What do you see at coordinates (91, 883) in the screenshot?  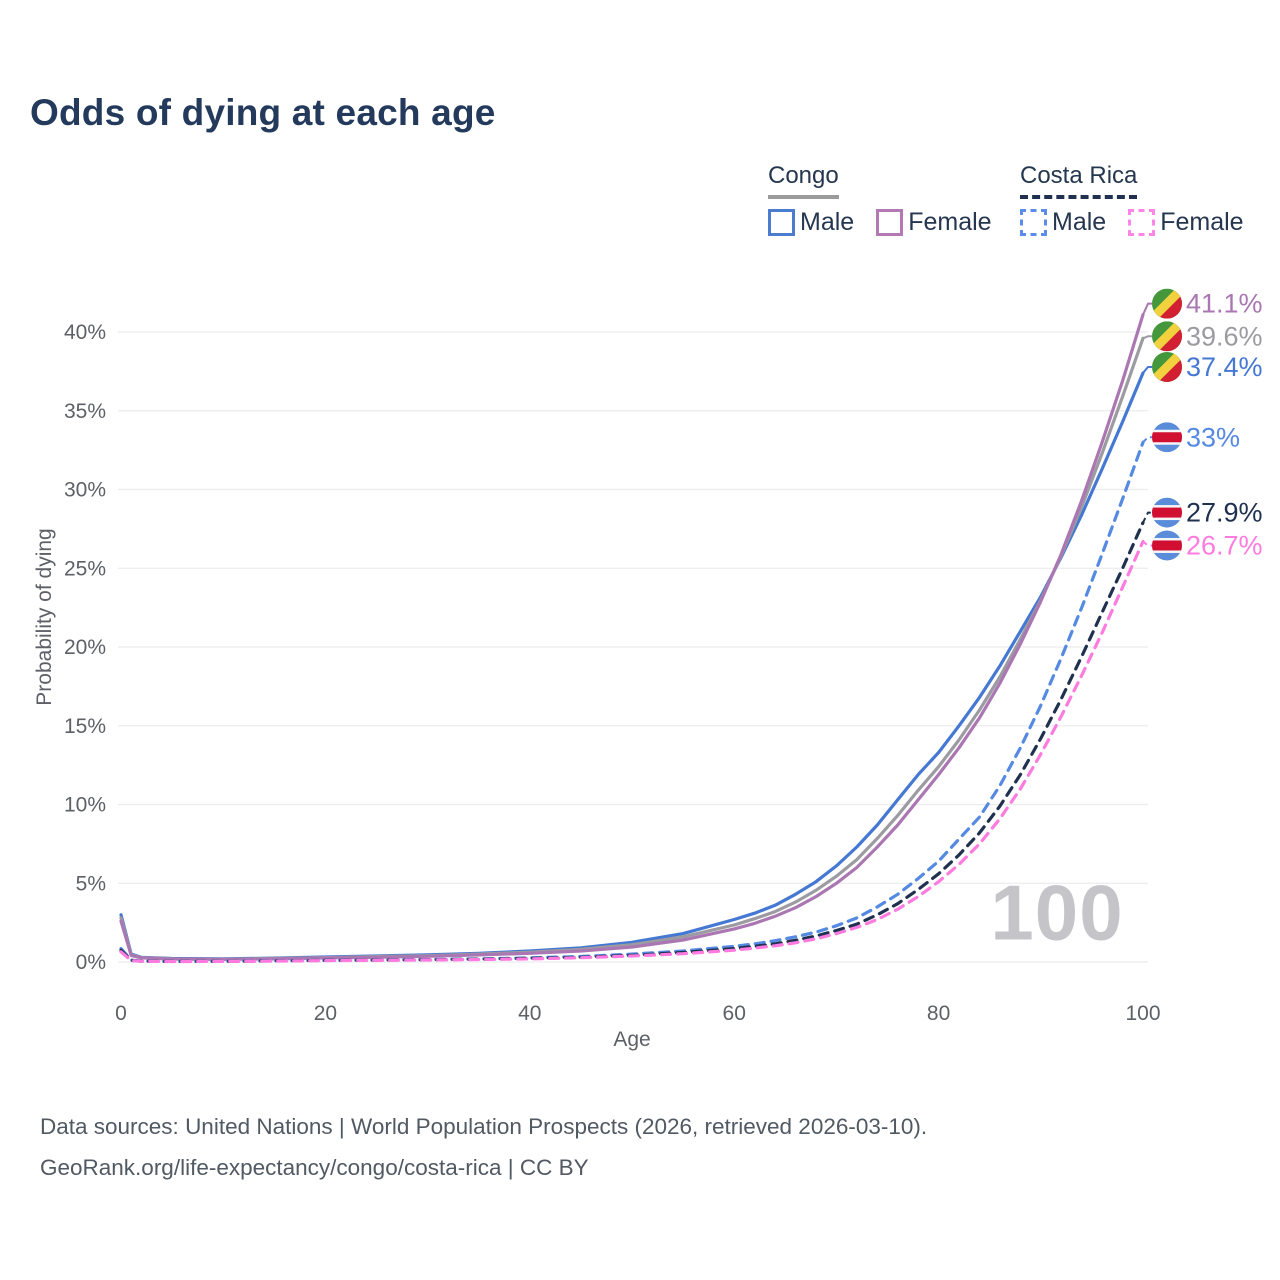 I see `y-tick-label: 5%` at bounding box center [91, 883].